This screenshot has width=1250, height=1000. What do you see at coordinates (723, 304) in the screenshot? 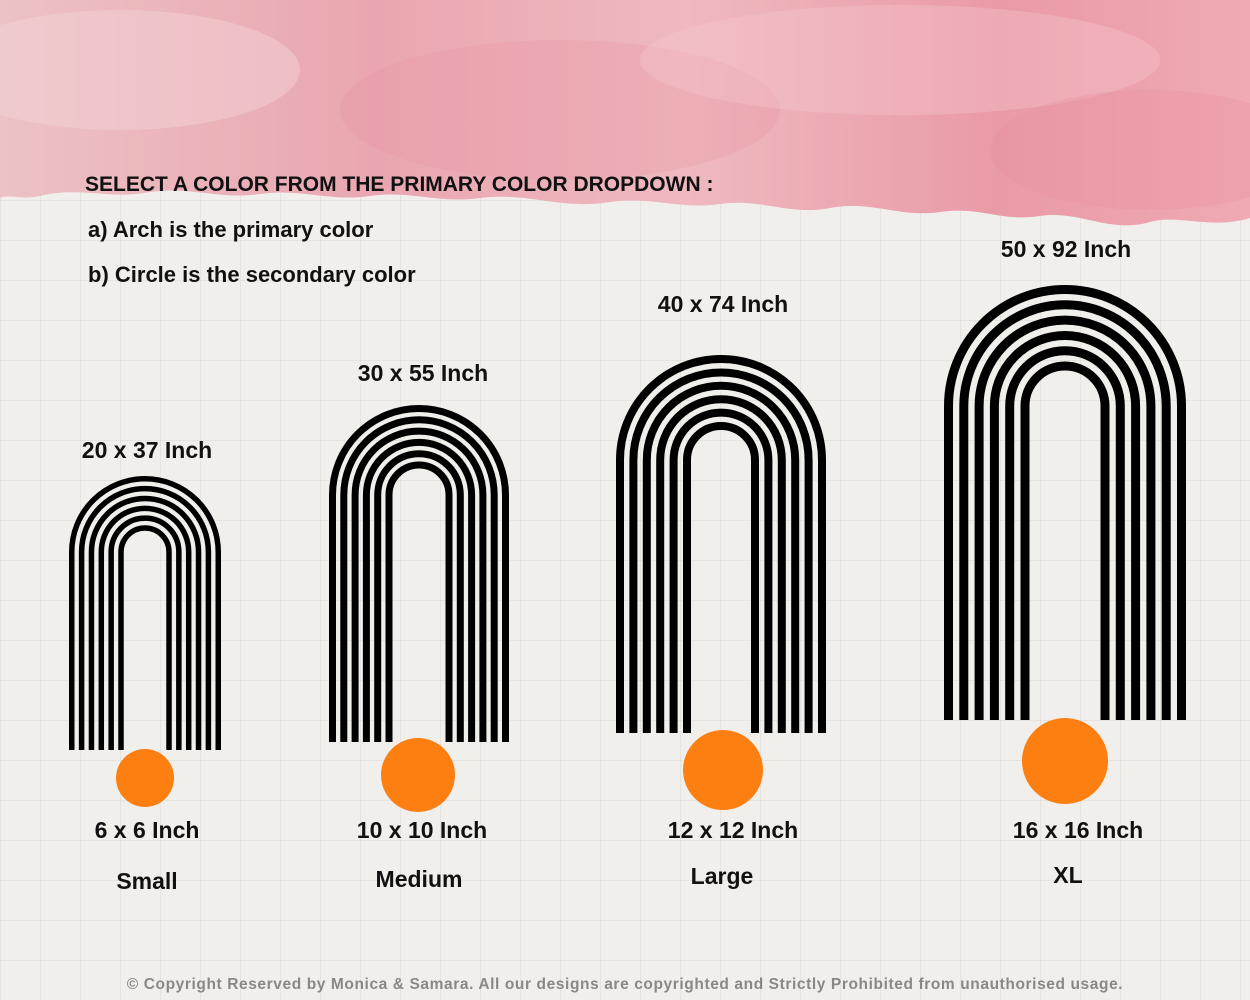
I see `arch-size-large: 40 x 74 Inch` at bounding box center [723, 304].